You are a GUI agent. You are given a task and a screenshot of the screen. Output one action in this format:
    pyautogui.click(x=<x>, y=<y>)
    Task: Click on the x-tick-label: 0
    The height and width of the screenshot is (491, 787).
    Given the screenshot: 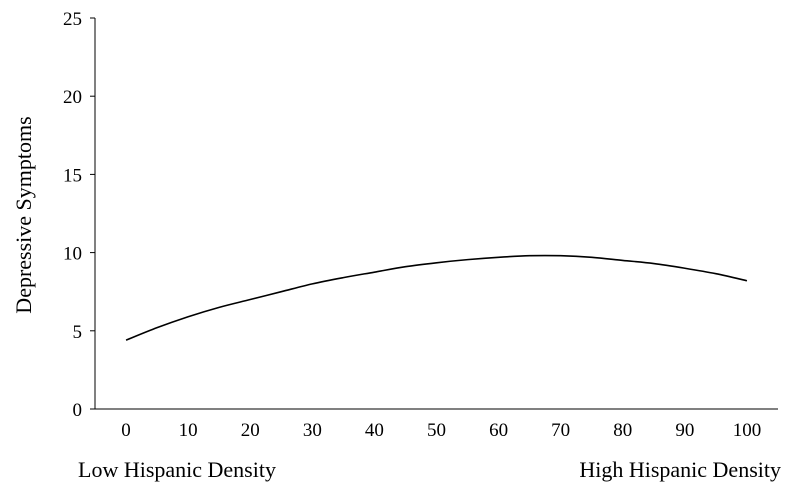 What is the action you would take?
    pyautogui.click(x=126, y=430)
    